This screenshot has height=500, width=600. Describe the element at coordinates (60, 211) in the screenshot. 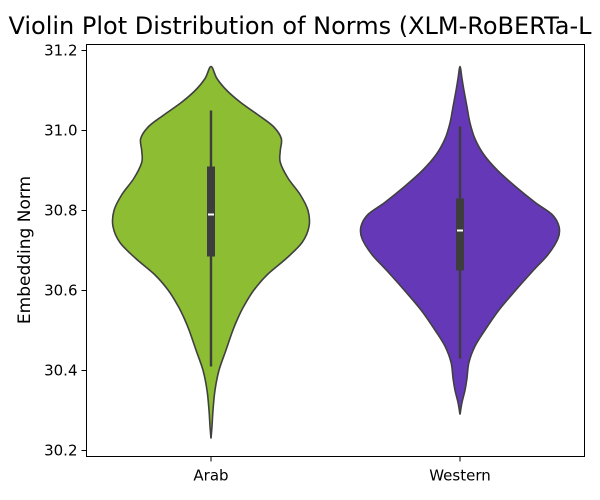

I see `y-tick-label: 30.8` at that location.